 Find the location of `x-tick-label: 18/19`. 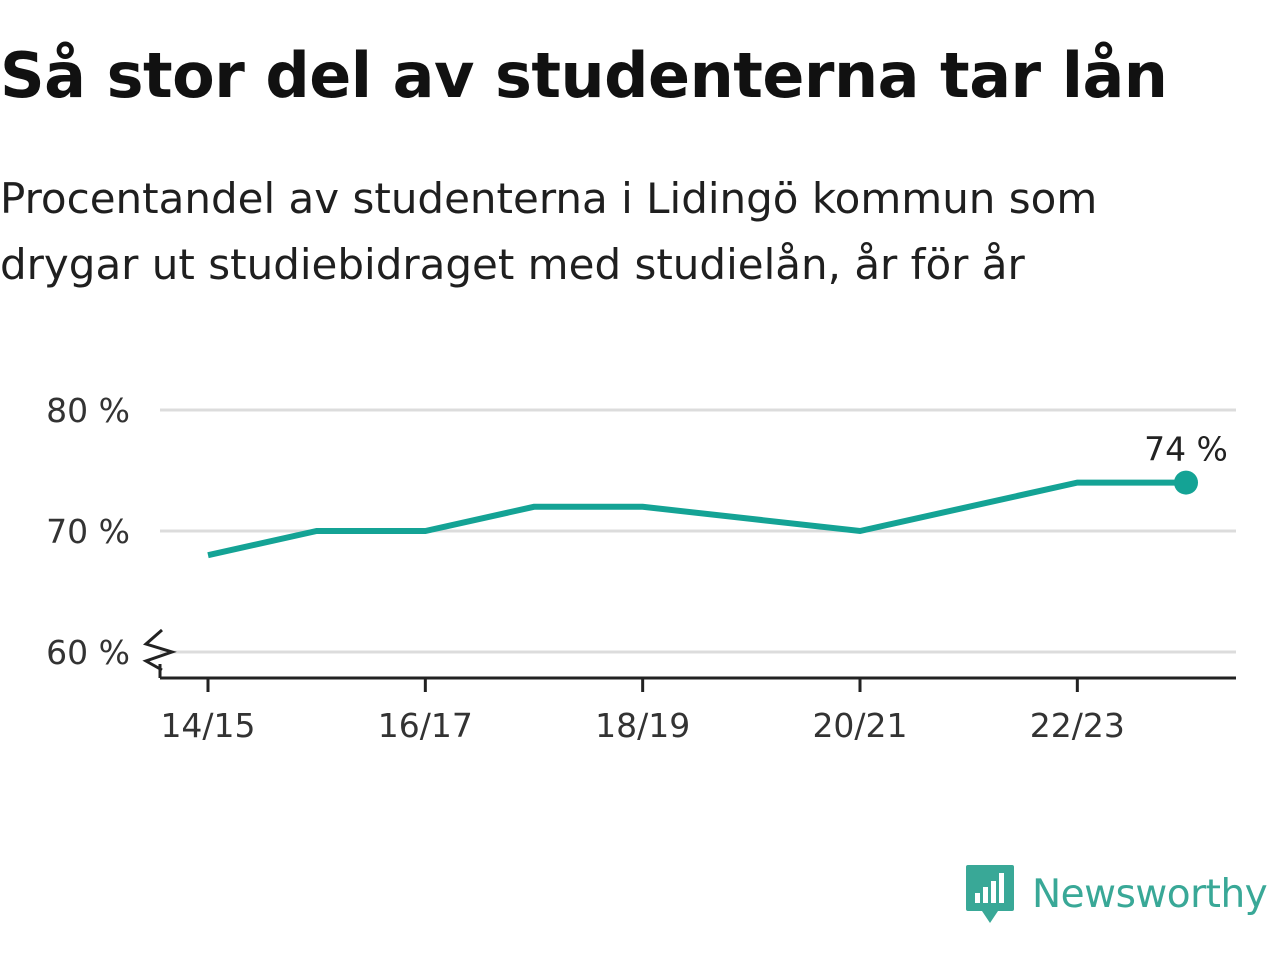

x-tick-label: 18/19 is located at coordinates (642, 725).